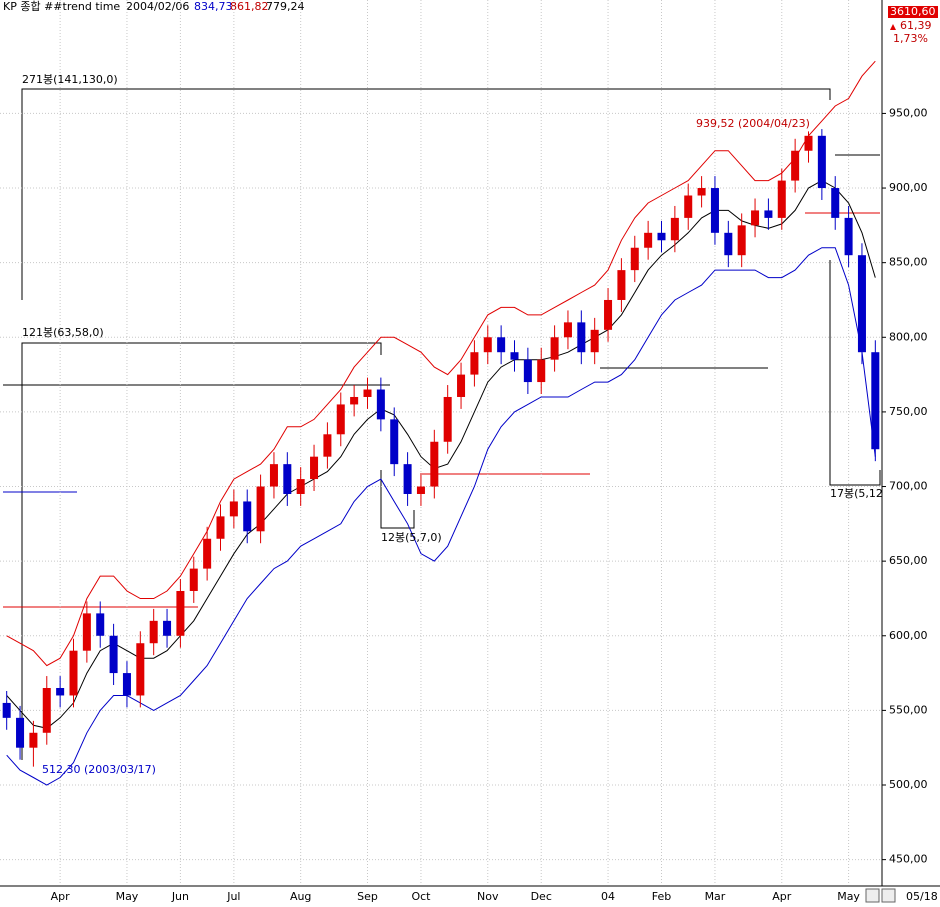  What do you see at coordinates (893, 27) in the screenshot?
I see `up-arrow` at bounding box center [893, 27].